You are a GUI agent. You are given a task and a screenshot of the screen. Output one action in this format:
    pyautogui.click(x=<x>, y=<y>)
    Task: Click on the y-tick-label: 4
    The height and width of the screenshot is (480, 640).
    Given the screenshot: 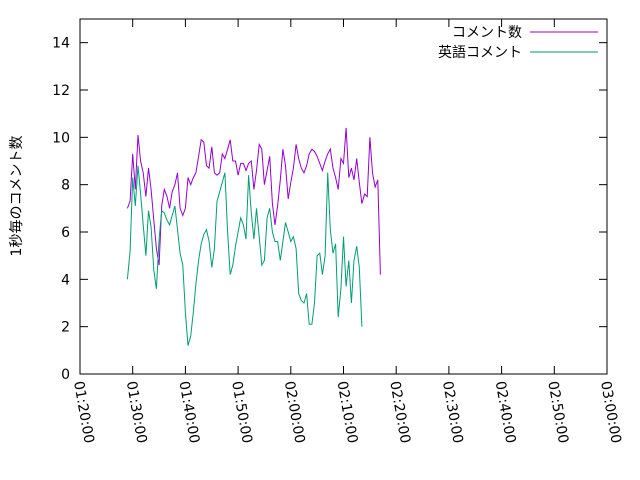 What is the action you would take?
    pyautogui.click(x=65, y=280)
    